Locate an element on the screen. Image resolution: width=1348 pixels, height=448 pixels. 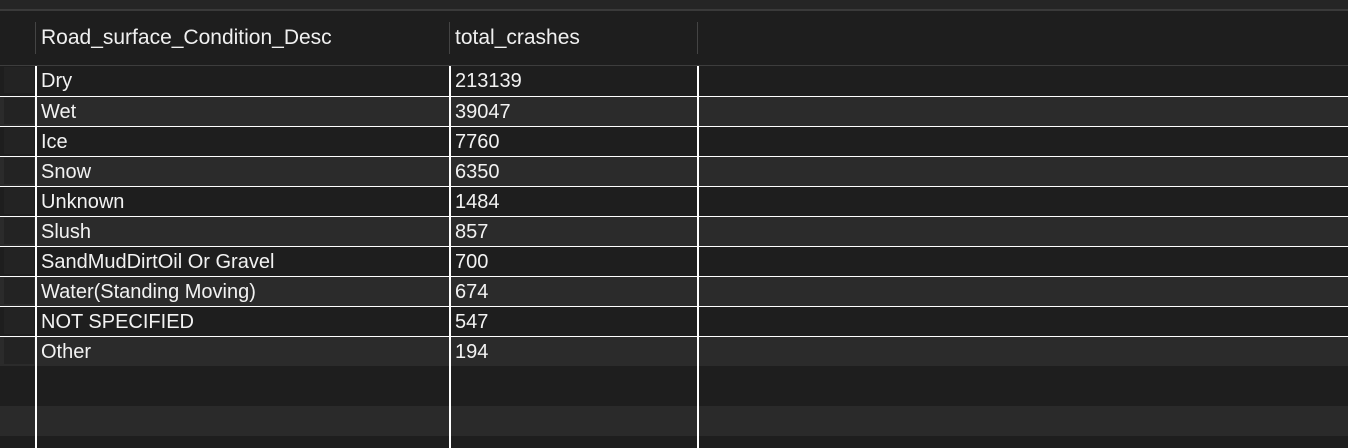
table-row: Slush 857 is located at coordinates (674, 231).